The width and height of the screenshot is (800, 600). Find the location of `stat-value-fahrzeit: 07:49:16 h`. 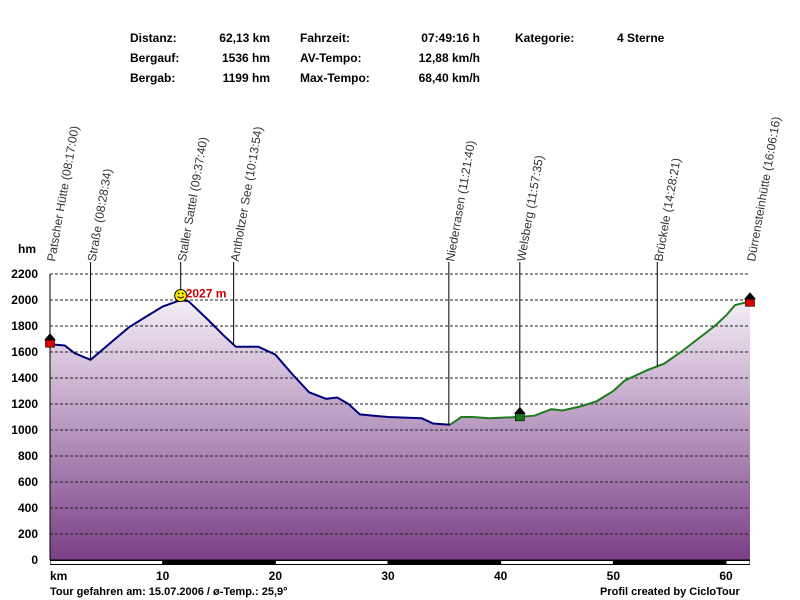

stat-value-fahrzeit: 07:49:16 h is located at coordinates (450, 38).